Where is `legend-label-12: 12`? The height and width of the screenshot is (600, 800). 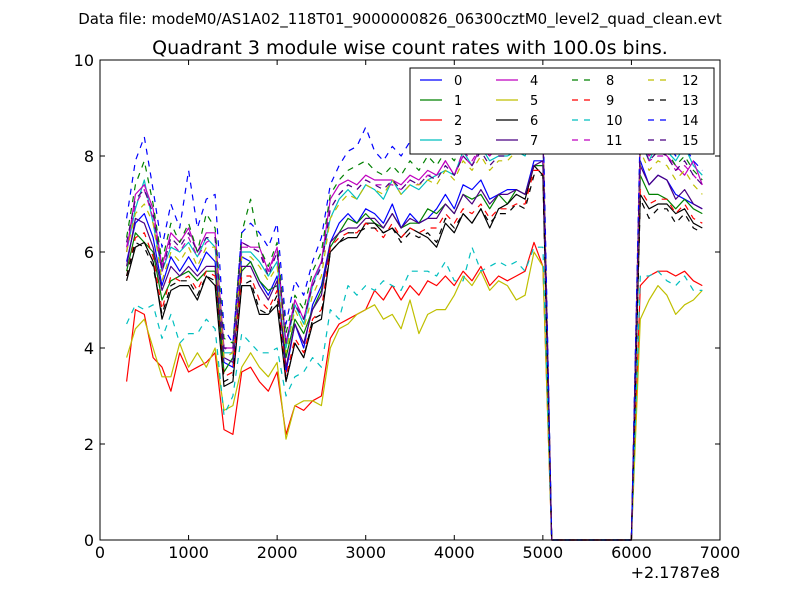 legend-label-12: 12 is located at coordinates (690, 81).